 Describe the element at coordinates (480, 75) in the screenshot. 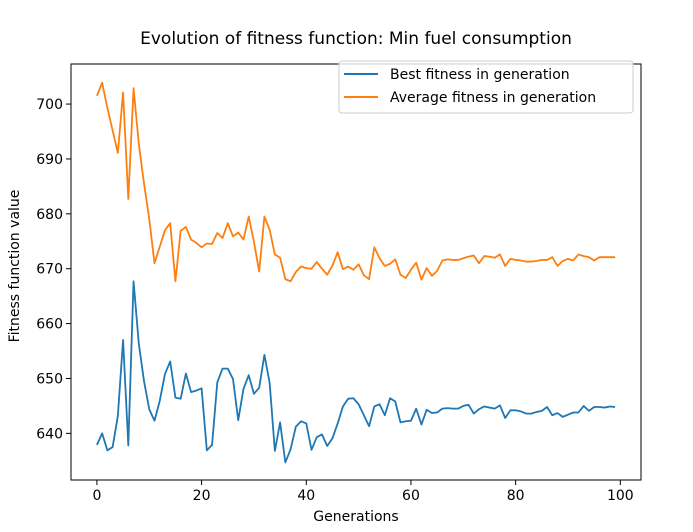

I see `legend-label-best: Best fitness in generation` at that location.